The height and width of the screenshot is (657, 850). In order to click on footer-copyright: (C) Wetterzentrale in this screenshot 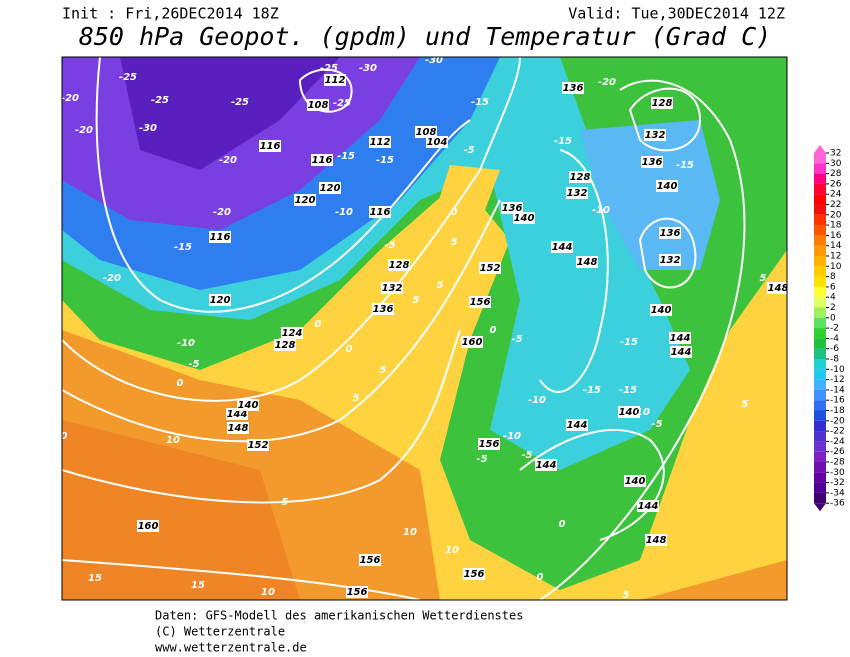, I will do `click(220, 632)`.